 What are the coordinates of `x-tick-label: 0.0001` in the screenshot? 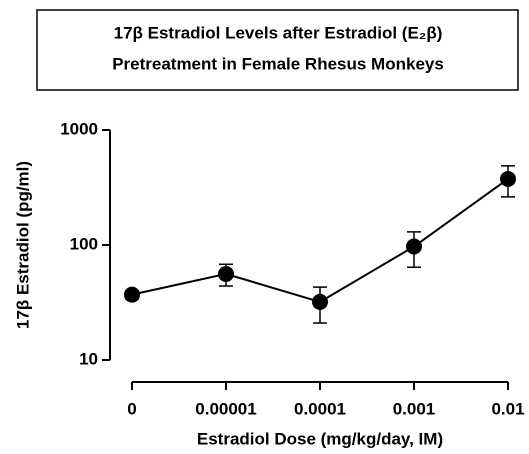 It's located at (320, 408).